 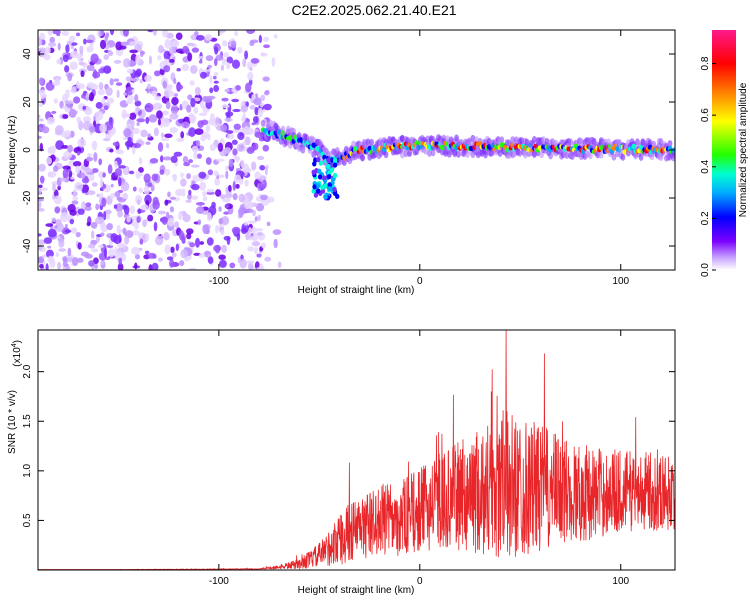 What do you see at coordinates (373, 10) in the screenshot?
I see `chart-title: C2E2.2025.062.21.40.E21` at bounding box center [373, 10].